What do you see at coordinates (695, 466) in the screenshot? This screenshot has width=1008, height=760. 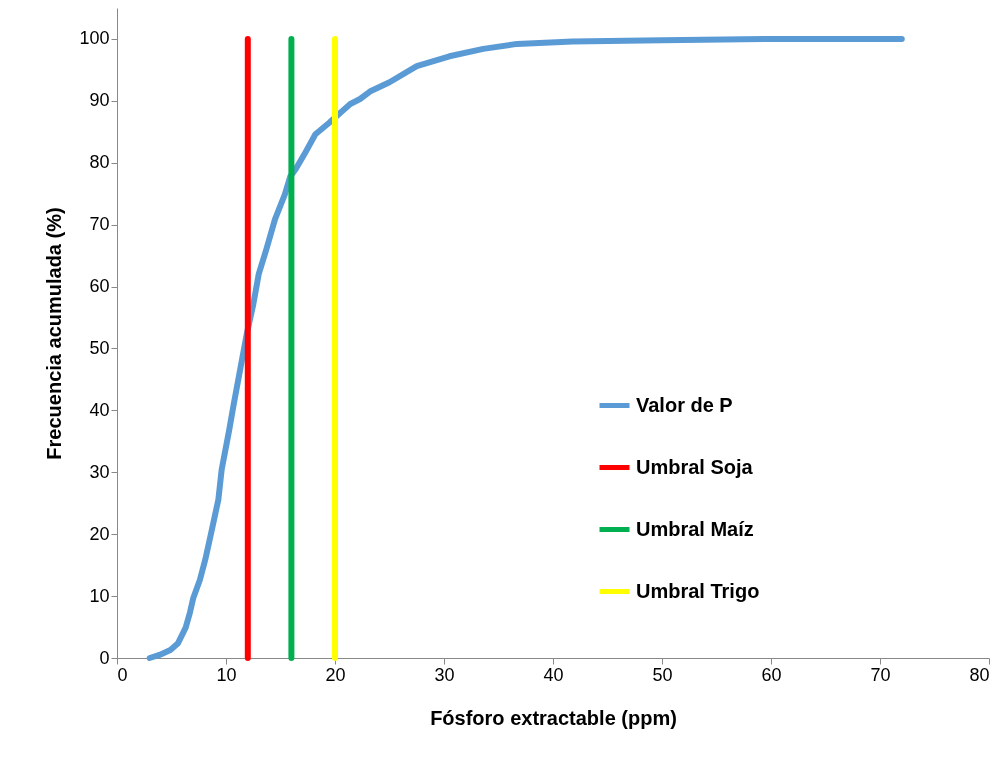 I see `legend-label: Umbral Soja` at bounding box center [695, 466].